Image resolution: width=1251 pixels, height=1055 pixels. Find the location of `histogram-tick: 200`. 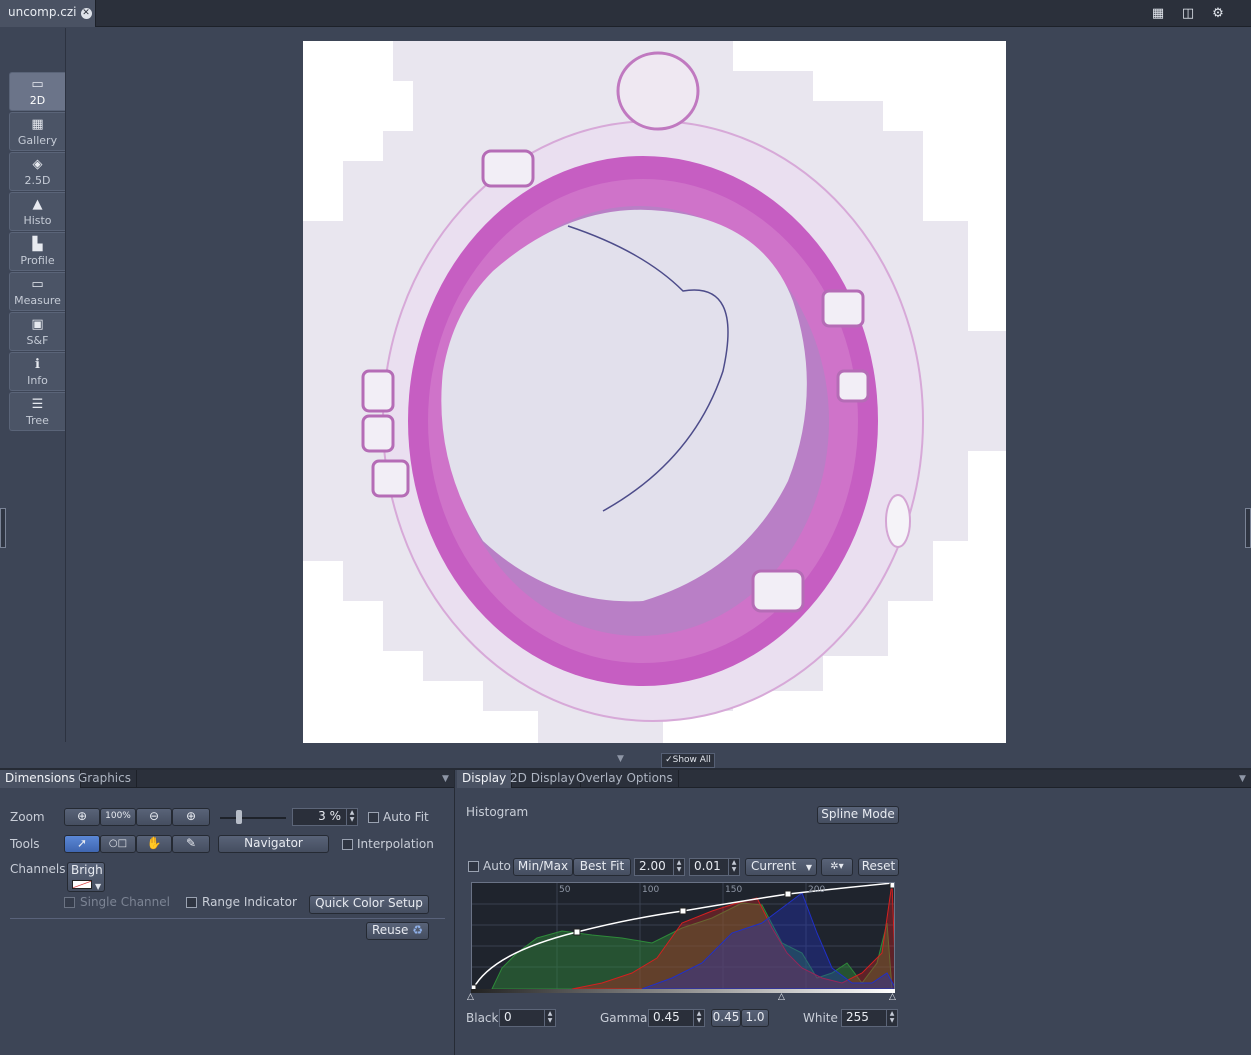

histogram-tick: 200 is located at coordinates (817, 890).